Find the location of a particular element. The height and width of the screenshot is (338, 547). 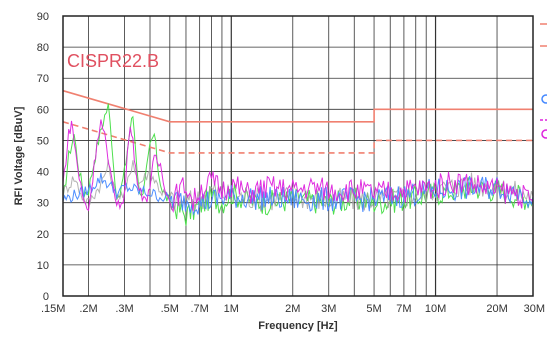

y-tick-label: 20 is located at coordinates (43, 235).